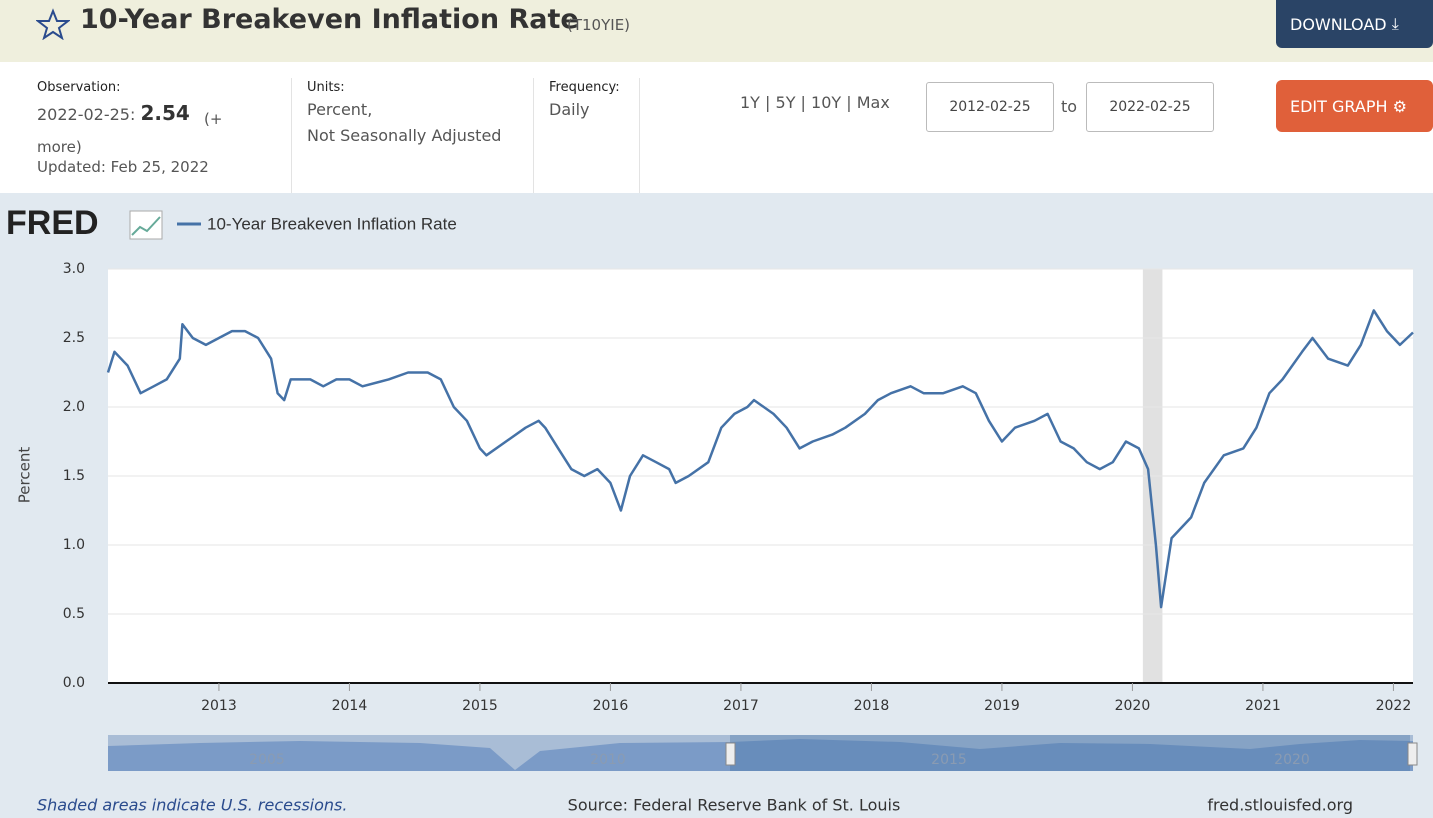 This screenshot has width=1433, height=818. What do you see at coordinates (480, 706) in the screenshot?
I see `x-tick-label: 2015` at bounding box center [480, 706].